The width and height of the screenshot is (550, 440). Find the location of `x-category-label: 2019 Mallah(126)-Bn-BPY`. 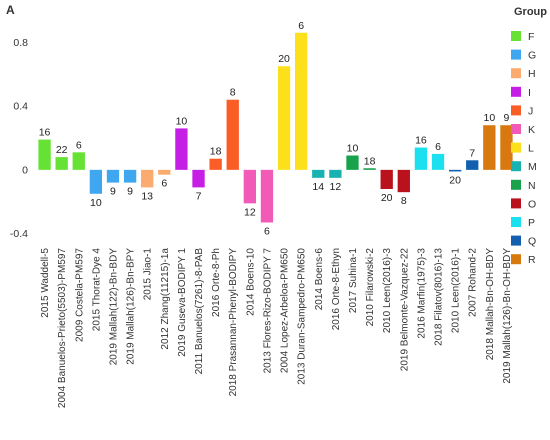

x-category-label: 2019 Mallah(126)-Bn-BPY is located at coordinates (131, 306).